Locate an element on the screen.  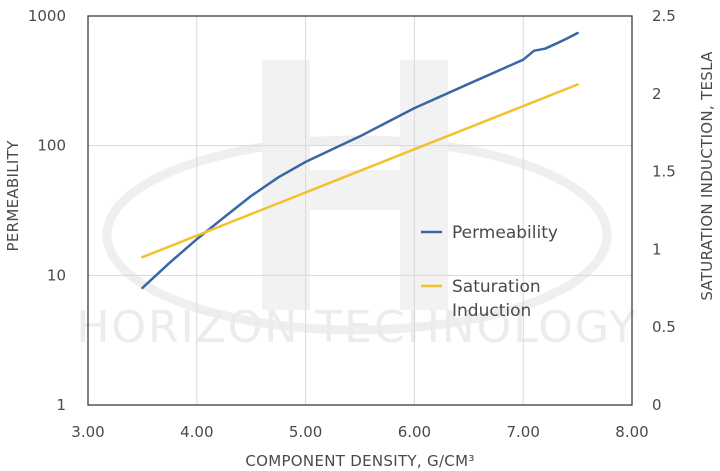
y-right-tick-label-4: 2 is located at coordinates (657, 94).